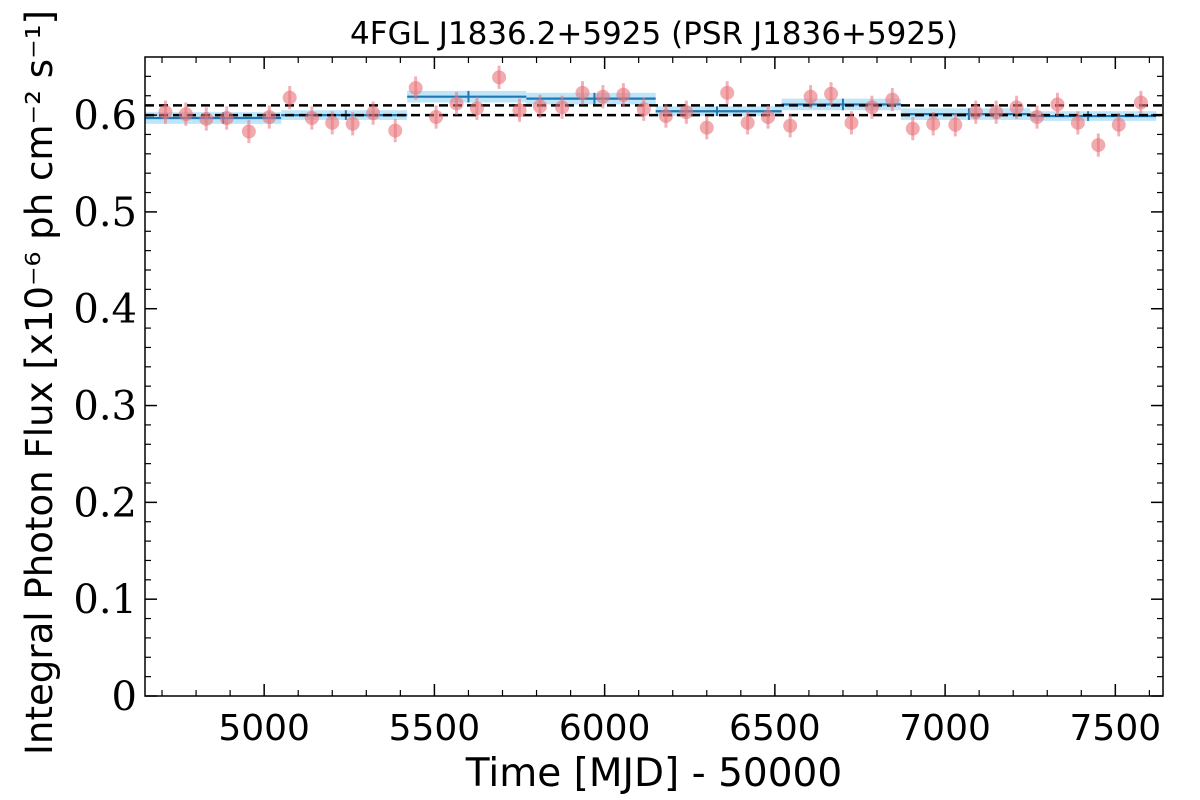  I want to click on y-axis-label: Integral Photon Flux [x10⁻⁶ ph cm⁻² s⁻¹], so click(39, 382).